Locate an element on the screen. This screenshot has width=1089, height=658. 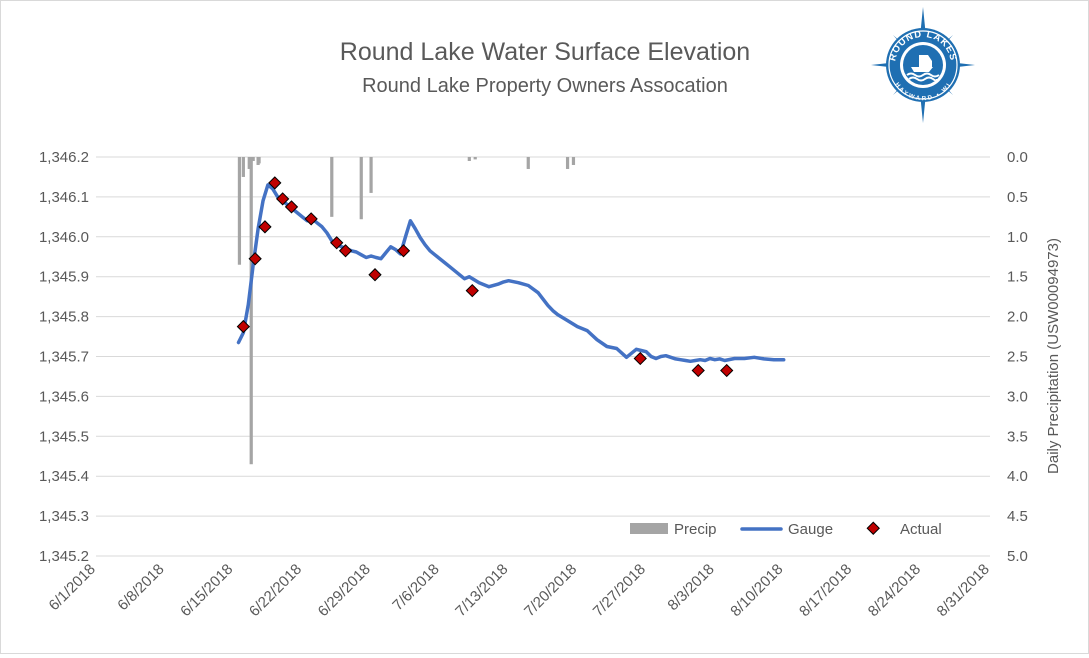
y-tick-label: 1,346.1 is located at coordinates (64, 197).